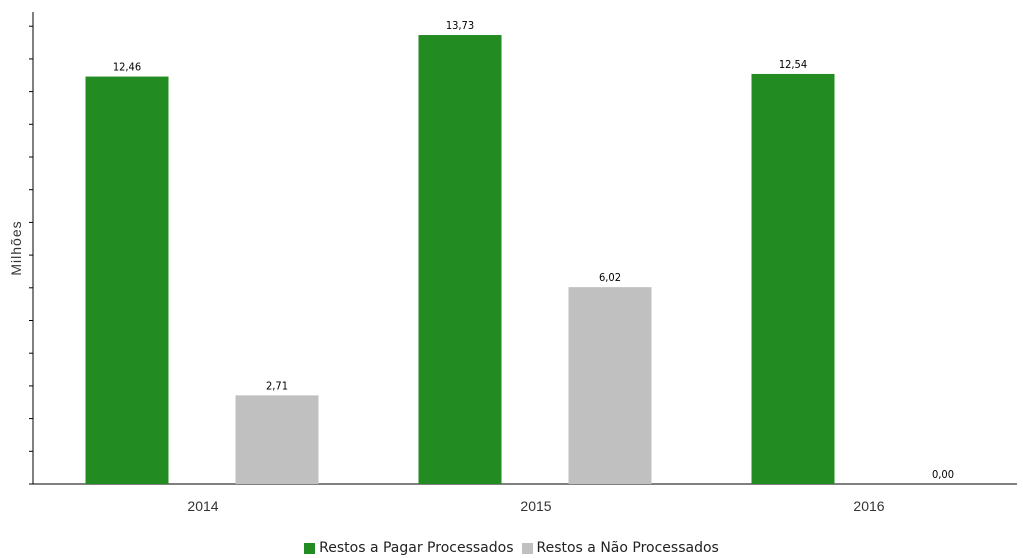  I want to click on data-label-series-0-2016: 12,54, so click(793, 64).